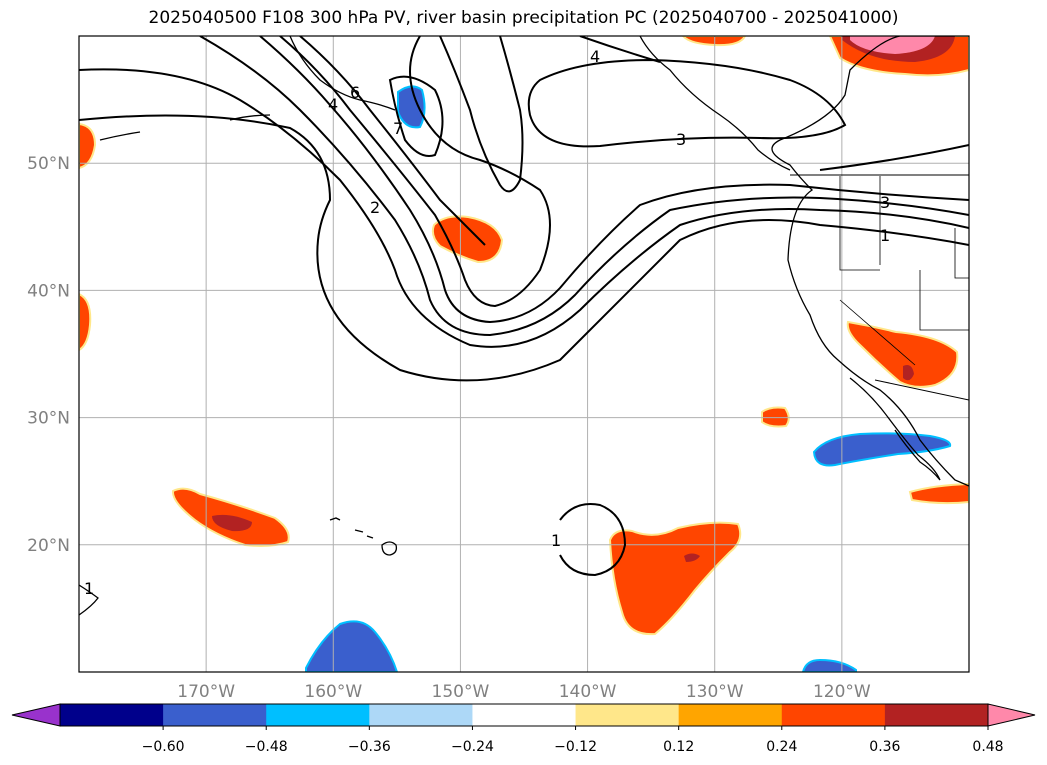 The width and height of the screenshot is (1047, 765). What do you see at coordinates (472, 747) in the screenshot?
I see `colorbar-tick-label: −0.24` at bounding box center [472, 747].